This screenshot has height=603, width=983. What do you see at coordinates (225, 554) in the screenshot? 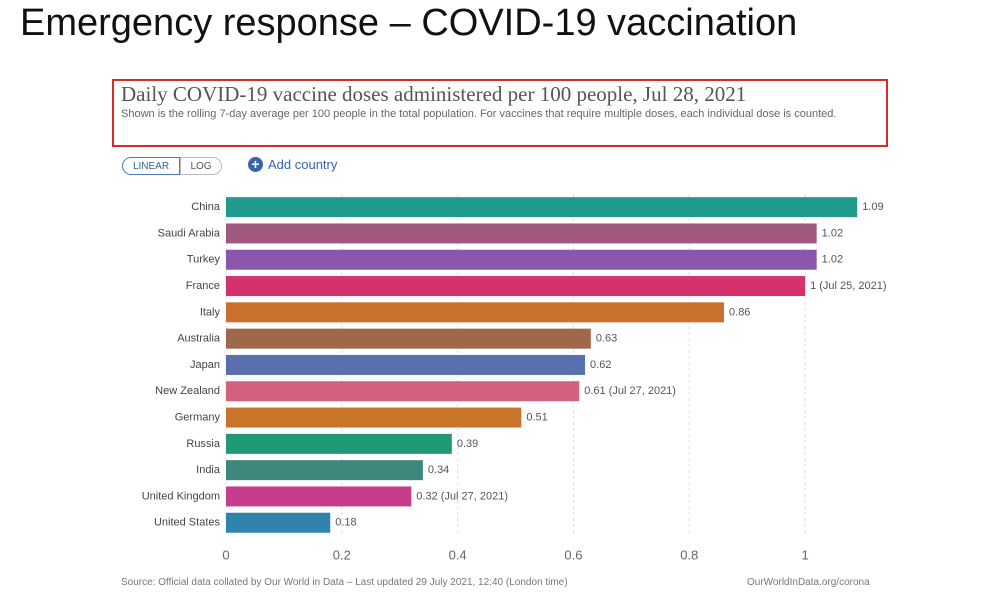
I see `x-tick-label: 0` at bounding box center [225, 554].